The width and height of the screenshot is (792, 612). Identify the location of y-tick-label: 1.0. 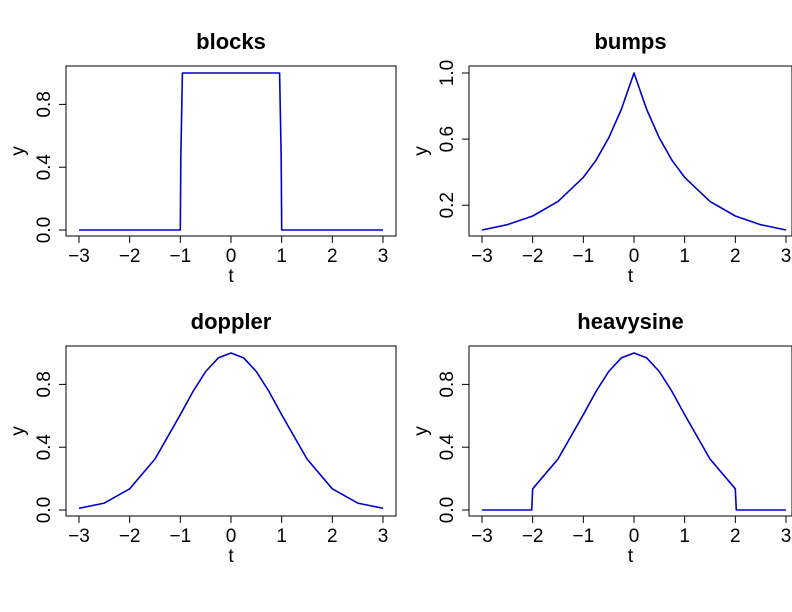
(447, 73).